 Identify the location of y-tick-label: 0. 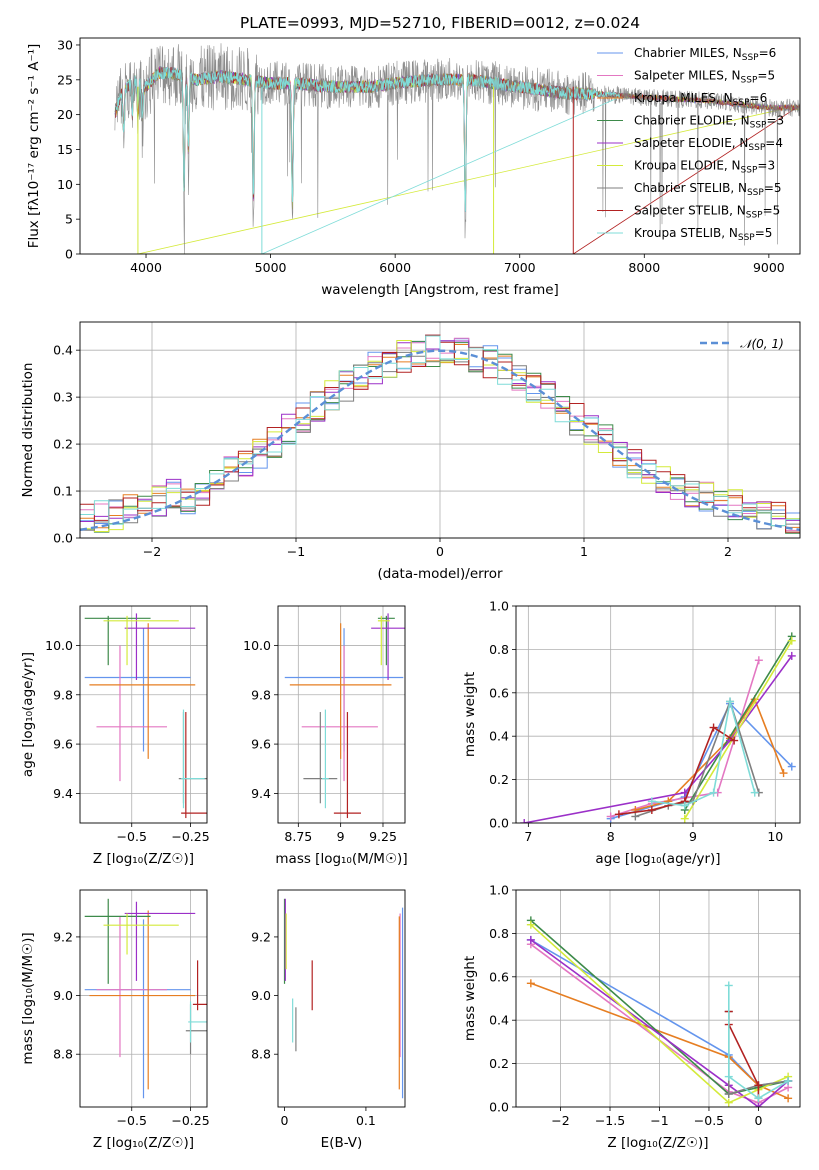
(69, 254).